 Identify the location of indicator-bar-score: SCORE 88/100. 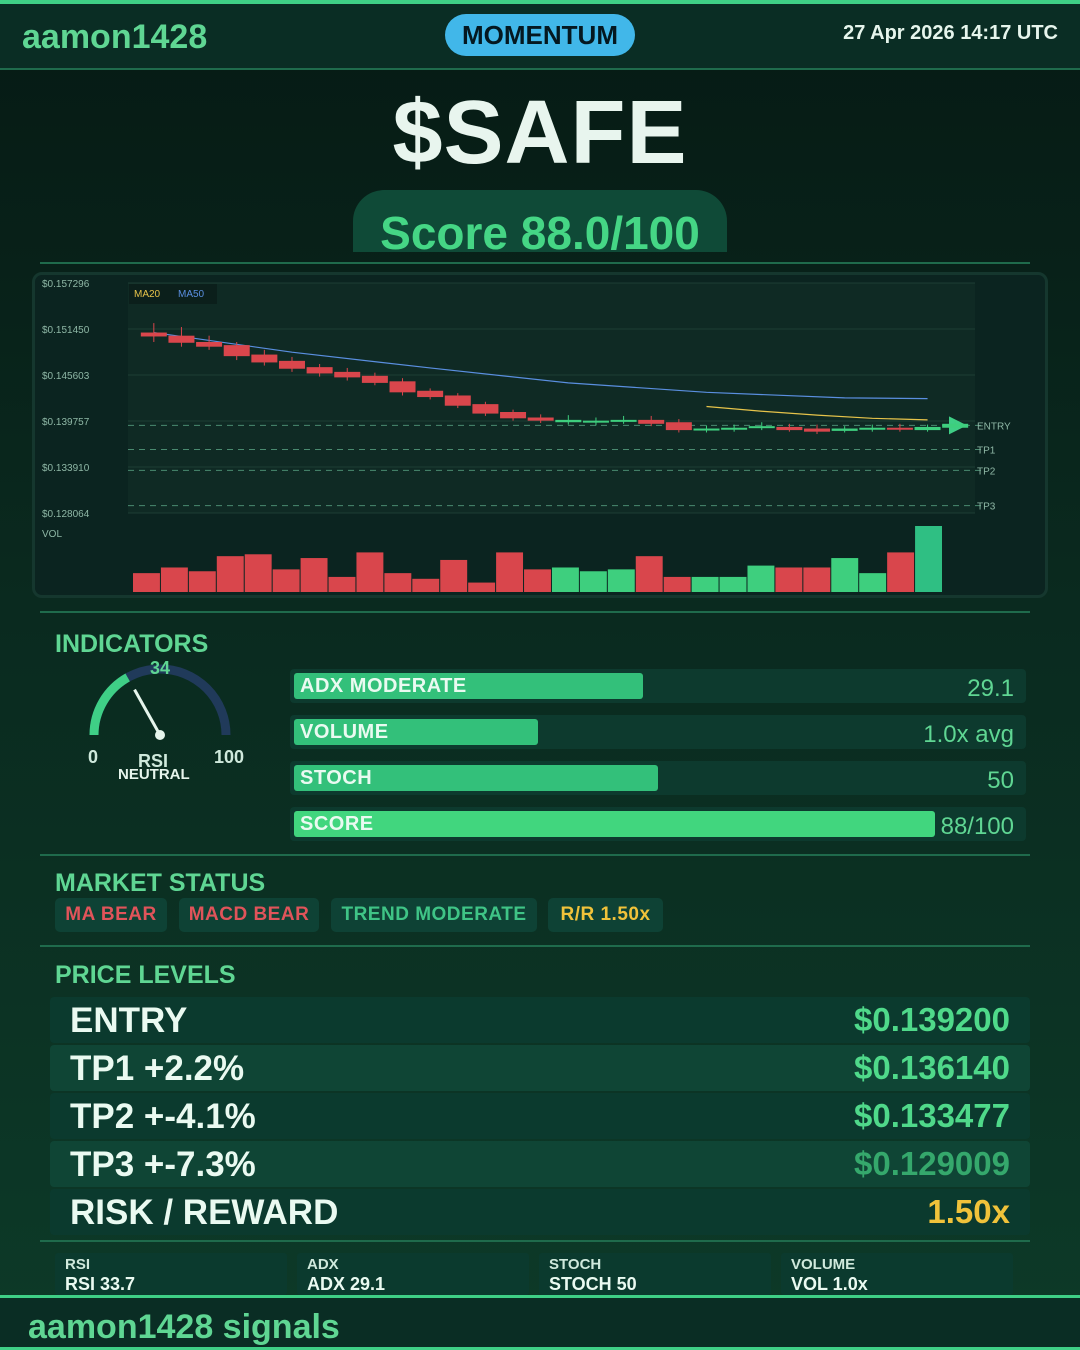
(658, 824).